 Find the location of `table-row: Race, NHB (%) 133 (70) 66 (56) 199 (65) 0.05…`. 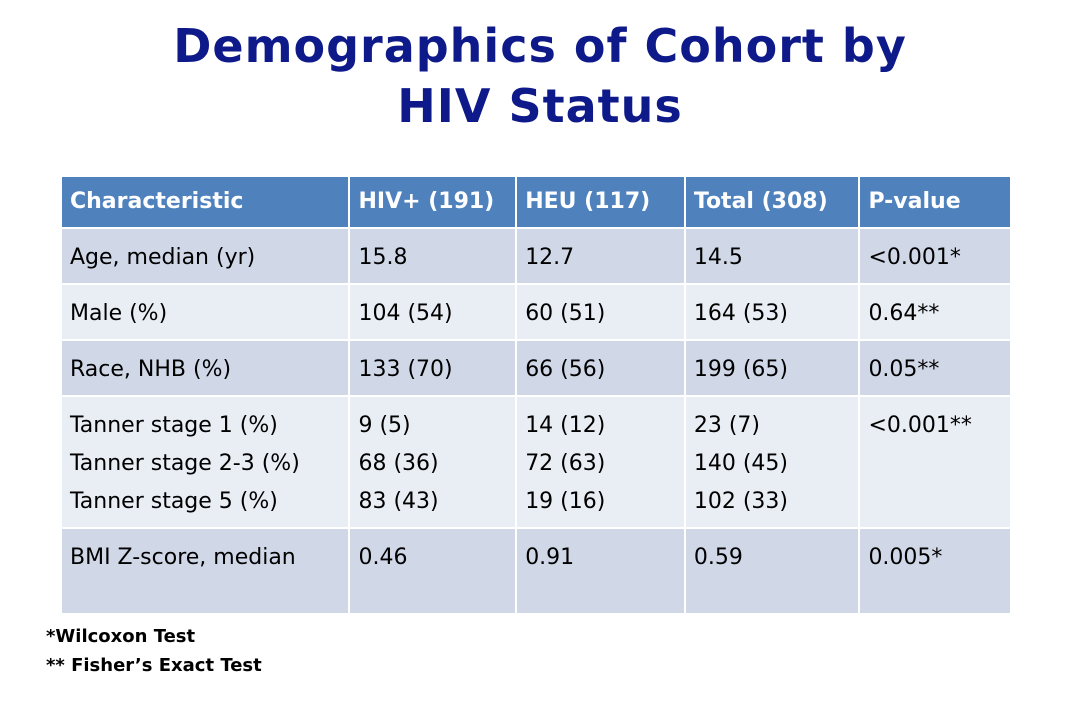

table-row: Race, NHB (%) 133 (70) 66 (56) 199 (65) 0.05… is located at coordinates (535, 368).